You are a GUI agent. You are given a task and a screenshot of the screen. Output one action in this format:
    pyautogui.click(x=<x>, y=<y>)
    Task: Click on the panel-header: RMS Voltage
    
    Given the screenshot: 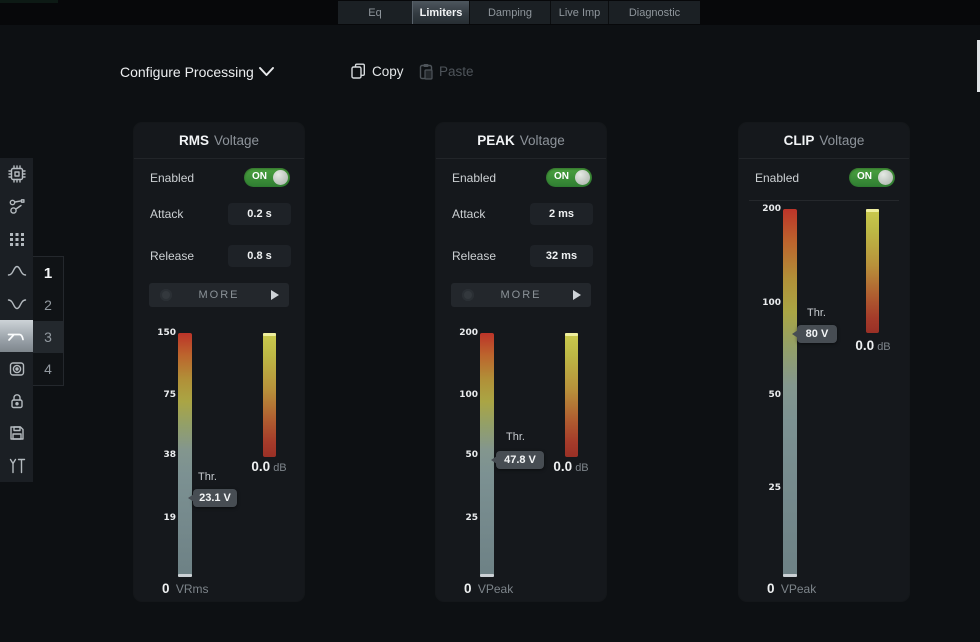 What is the action you would take?
    pyautogui.click(x=219, y=141)
    